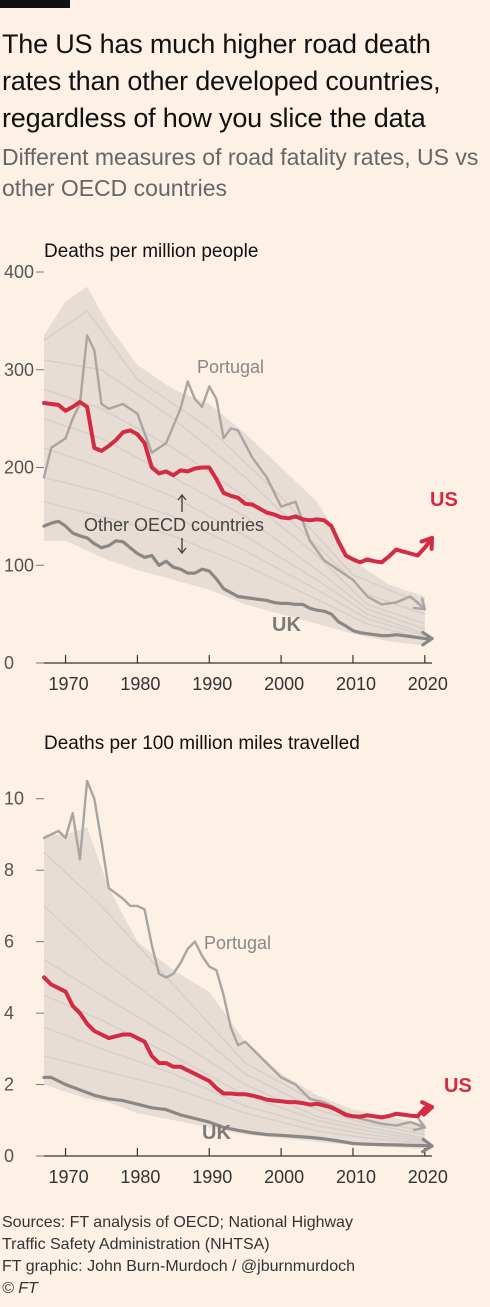  I want to click on y-tick-label: 300, so click(19, 370).